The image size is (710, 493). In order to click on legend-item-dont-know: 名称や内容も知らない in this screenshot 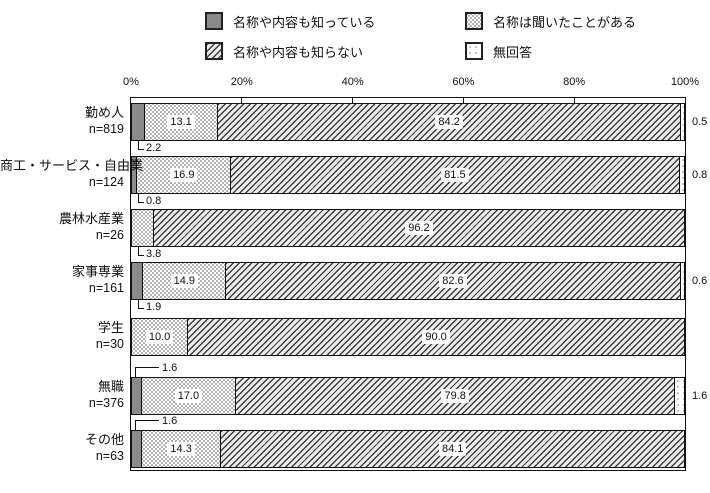, I will do `click(284, 51)`.